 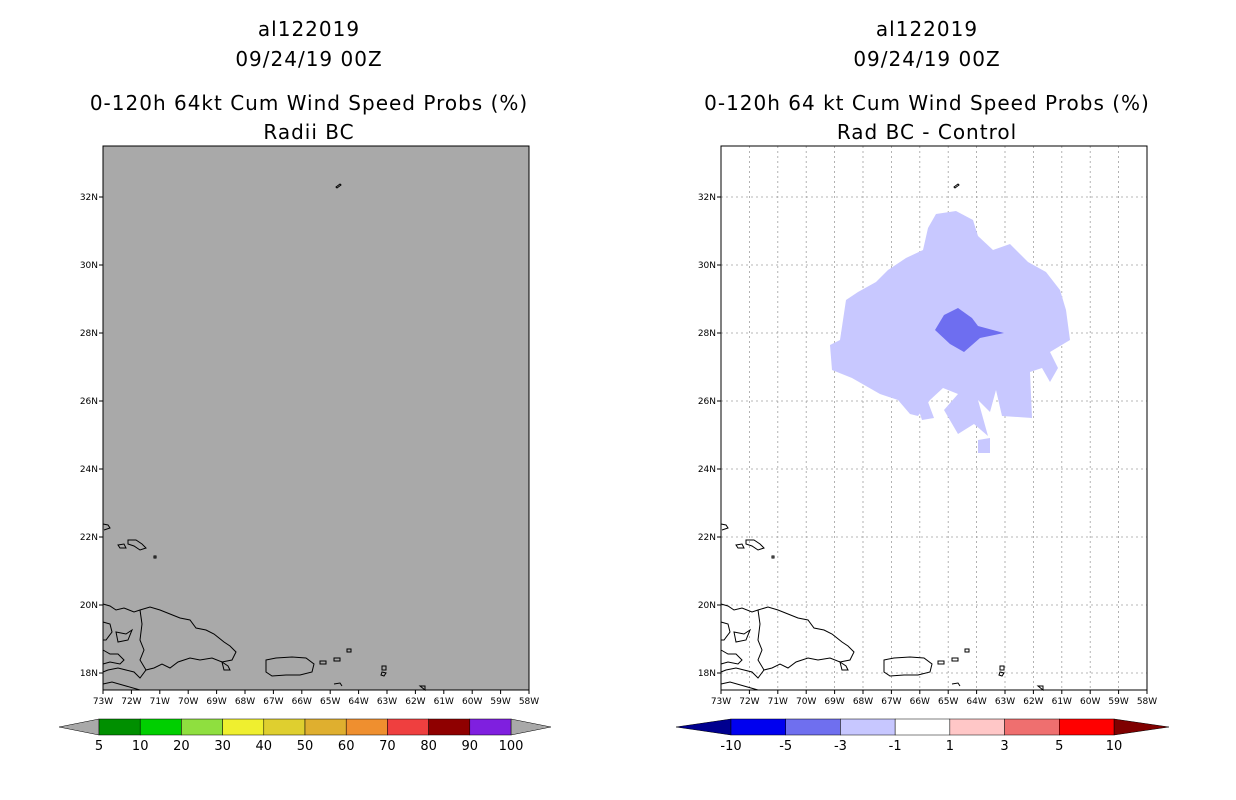 What do you see at coordinates (222, 746) in the screenshot?
I see `colorbar-label: 30` at bounding box center [222, 746].